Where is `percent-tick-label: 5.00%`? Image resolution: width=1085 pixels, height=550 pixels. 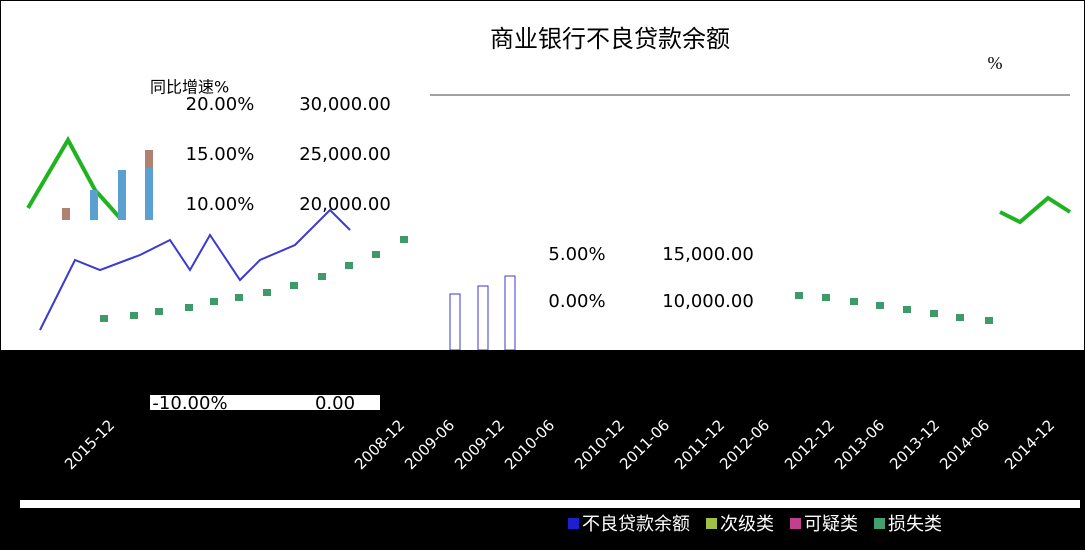
percent-tick-label: 5.00% is located at coordinates (576, 254).